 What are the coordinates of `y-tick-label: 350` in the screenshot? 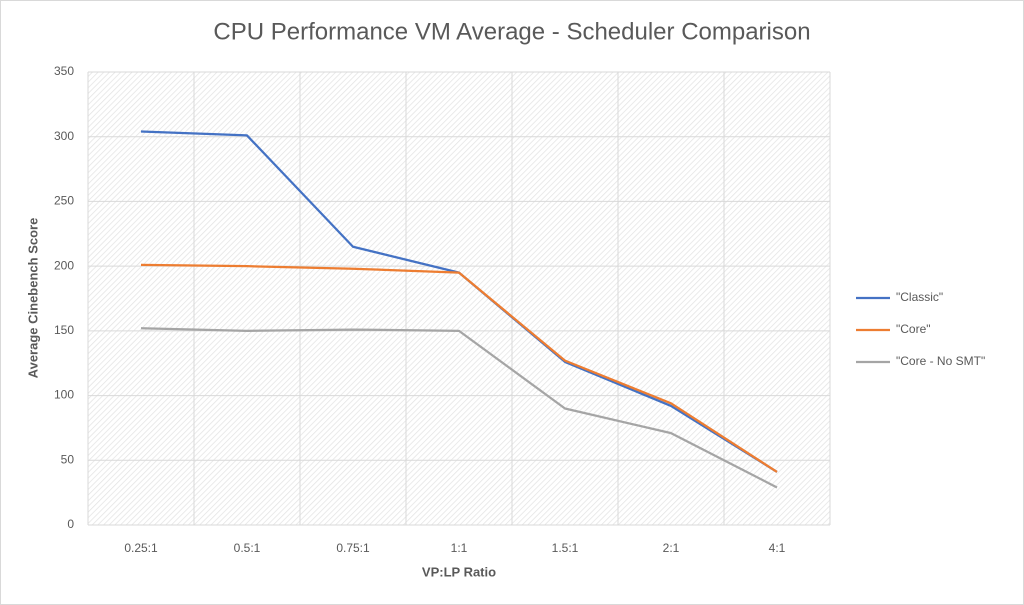 It's located at (64, 71).